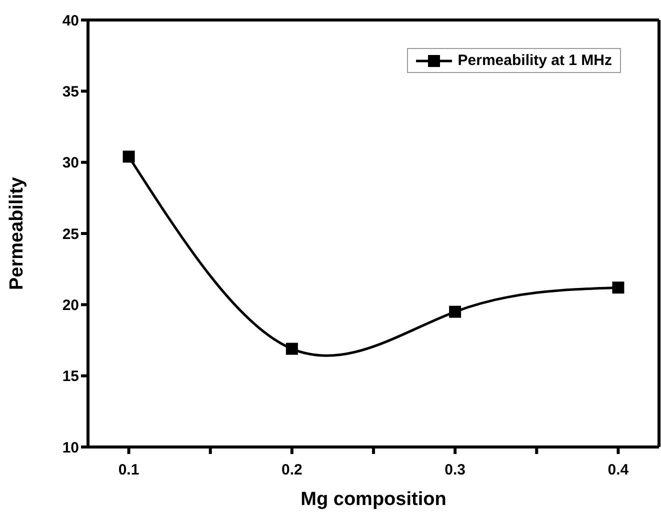  What do you see at coordinates (292, 470) in the screenshot?
I see `x-tick-label: 0.2` at bounding box center [292, 470].